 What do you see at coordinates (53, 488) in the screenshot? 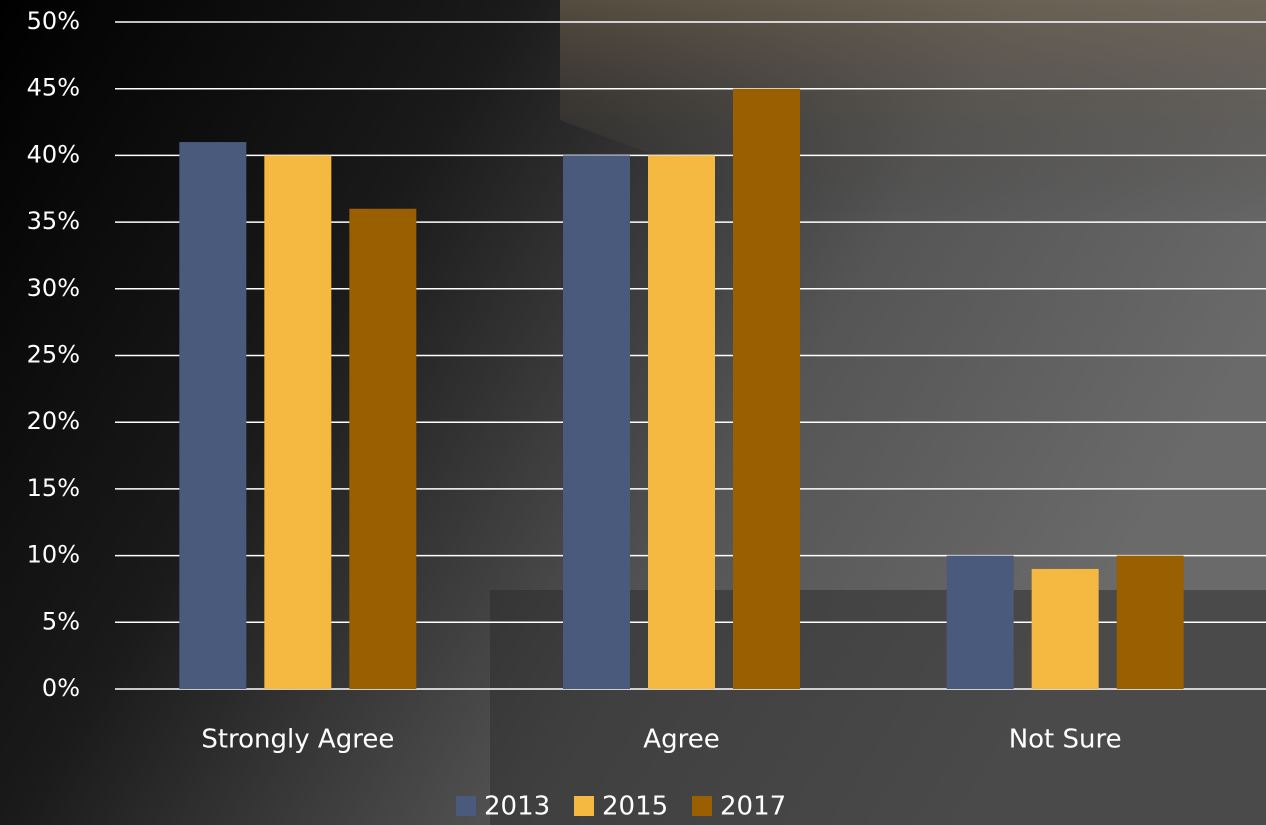
I see `y-tick-label: 15%` at bounding box center [53, 488].